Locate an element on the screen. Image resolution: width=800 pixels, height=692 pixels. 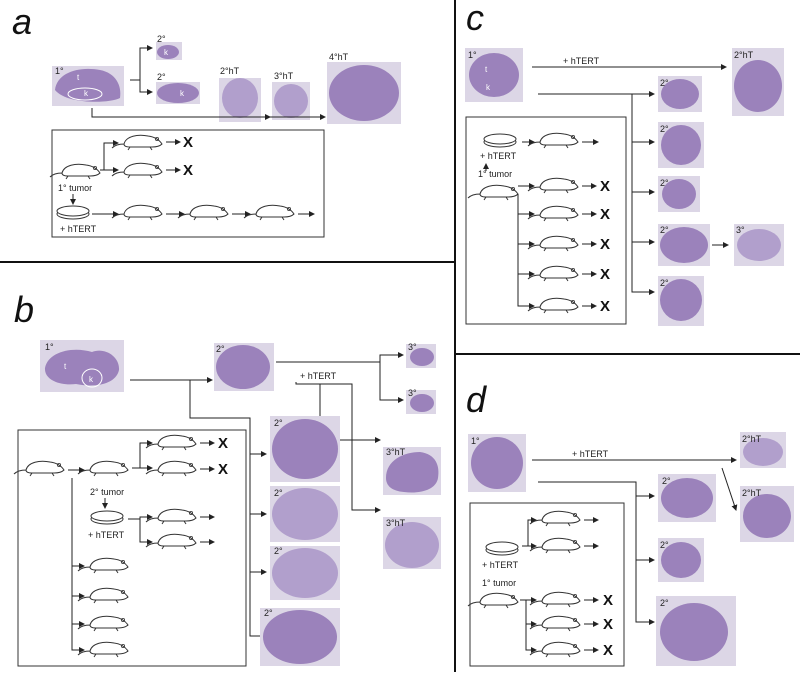
kidney-outline is located at coordinates (85, 94).